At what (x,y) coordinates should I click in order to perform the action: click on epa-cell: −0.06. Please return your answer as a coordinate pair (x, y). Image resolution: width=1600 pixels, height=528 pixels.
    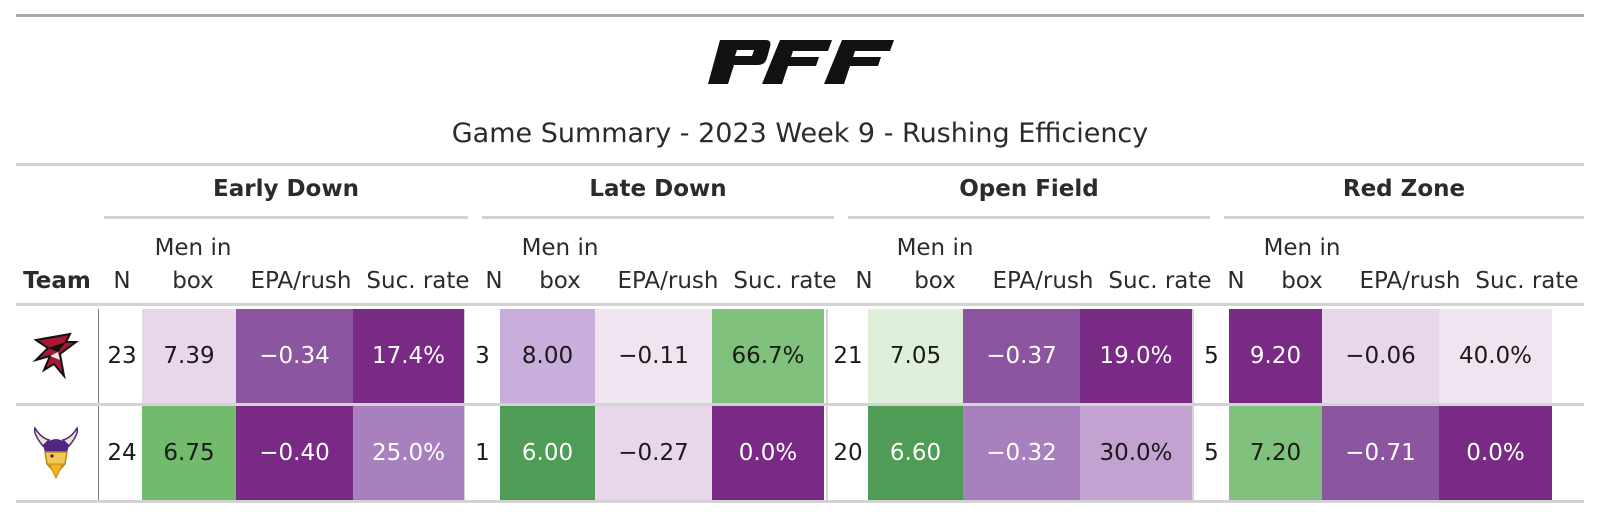
    Looking at the image, I should click on (1380, 356).